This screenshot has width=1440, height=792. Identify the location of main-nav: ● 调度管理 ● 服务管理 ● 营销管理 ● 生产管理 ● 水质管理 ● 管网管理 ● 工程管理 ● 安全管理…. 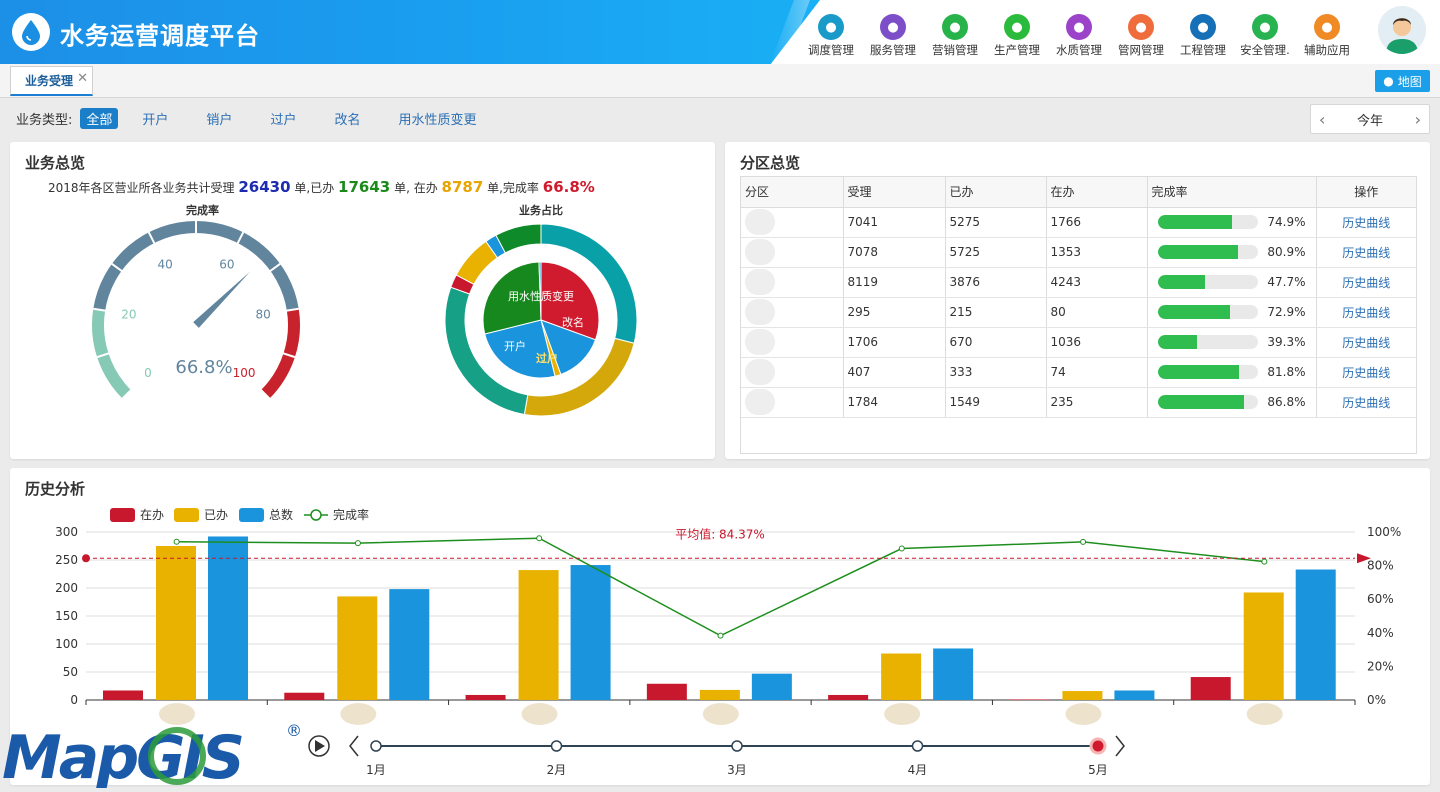
(1079, 34).